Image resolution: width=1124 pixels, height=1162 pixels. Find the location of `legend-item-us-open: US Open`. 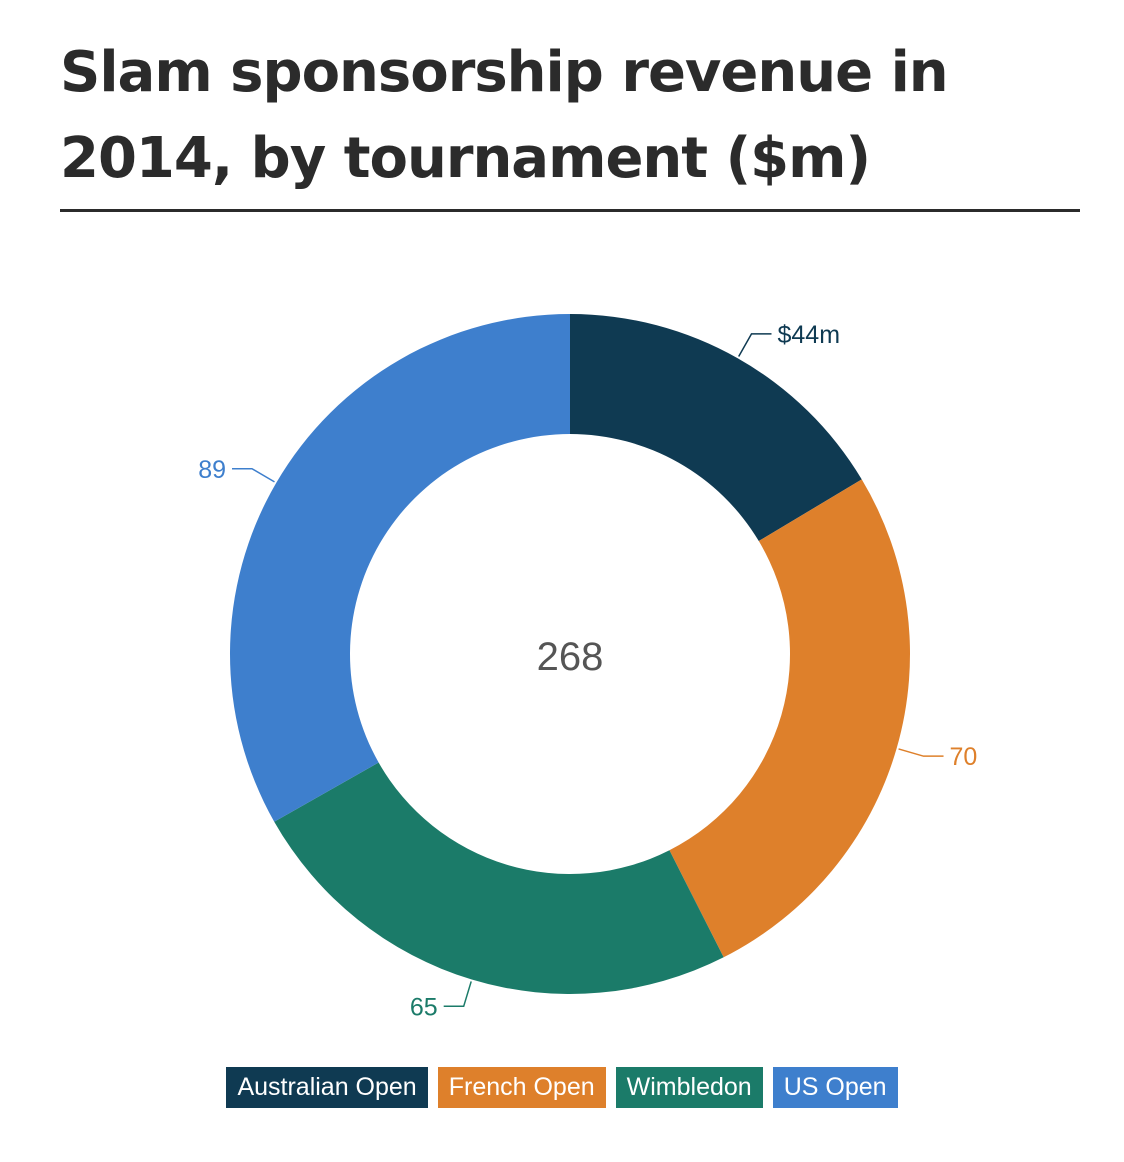

legend-item-us-open: US Open is located at coordinates (835, 1087).